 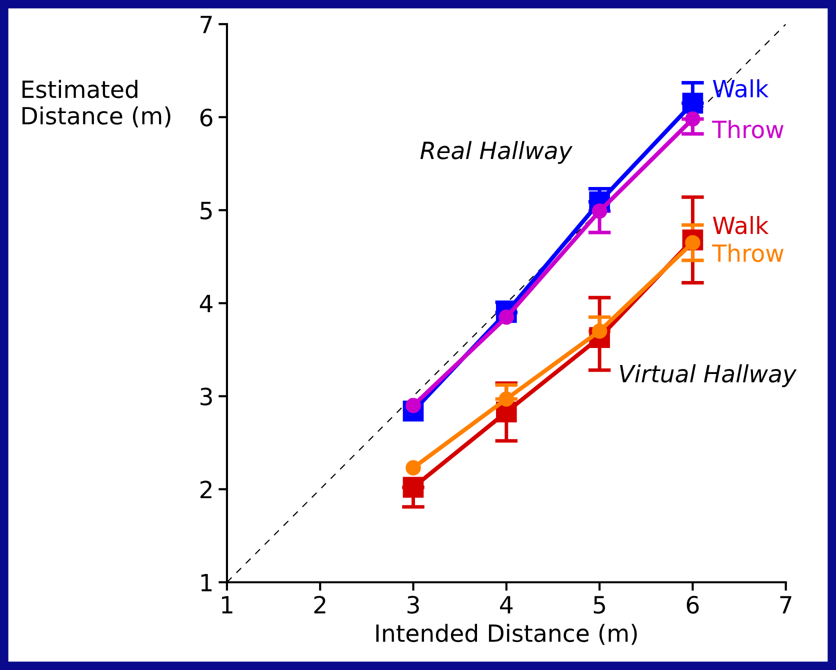 What do you see at coordinates (96, 104) in the screenshot?
I see `y-axis-title: Estimated Distance (m)` at bounding box center [96, 104].